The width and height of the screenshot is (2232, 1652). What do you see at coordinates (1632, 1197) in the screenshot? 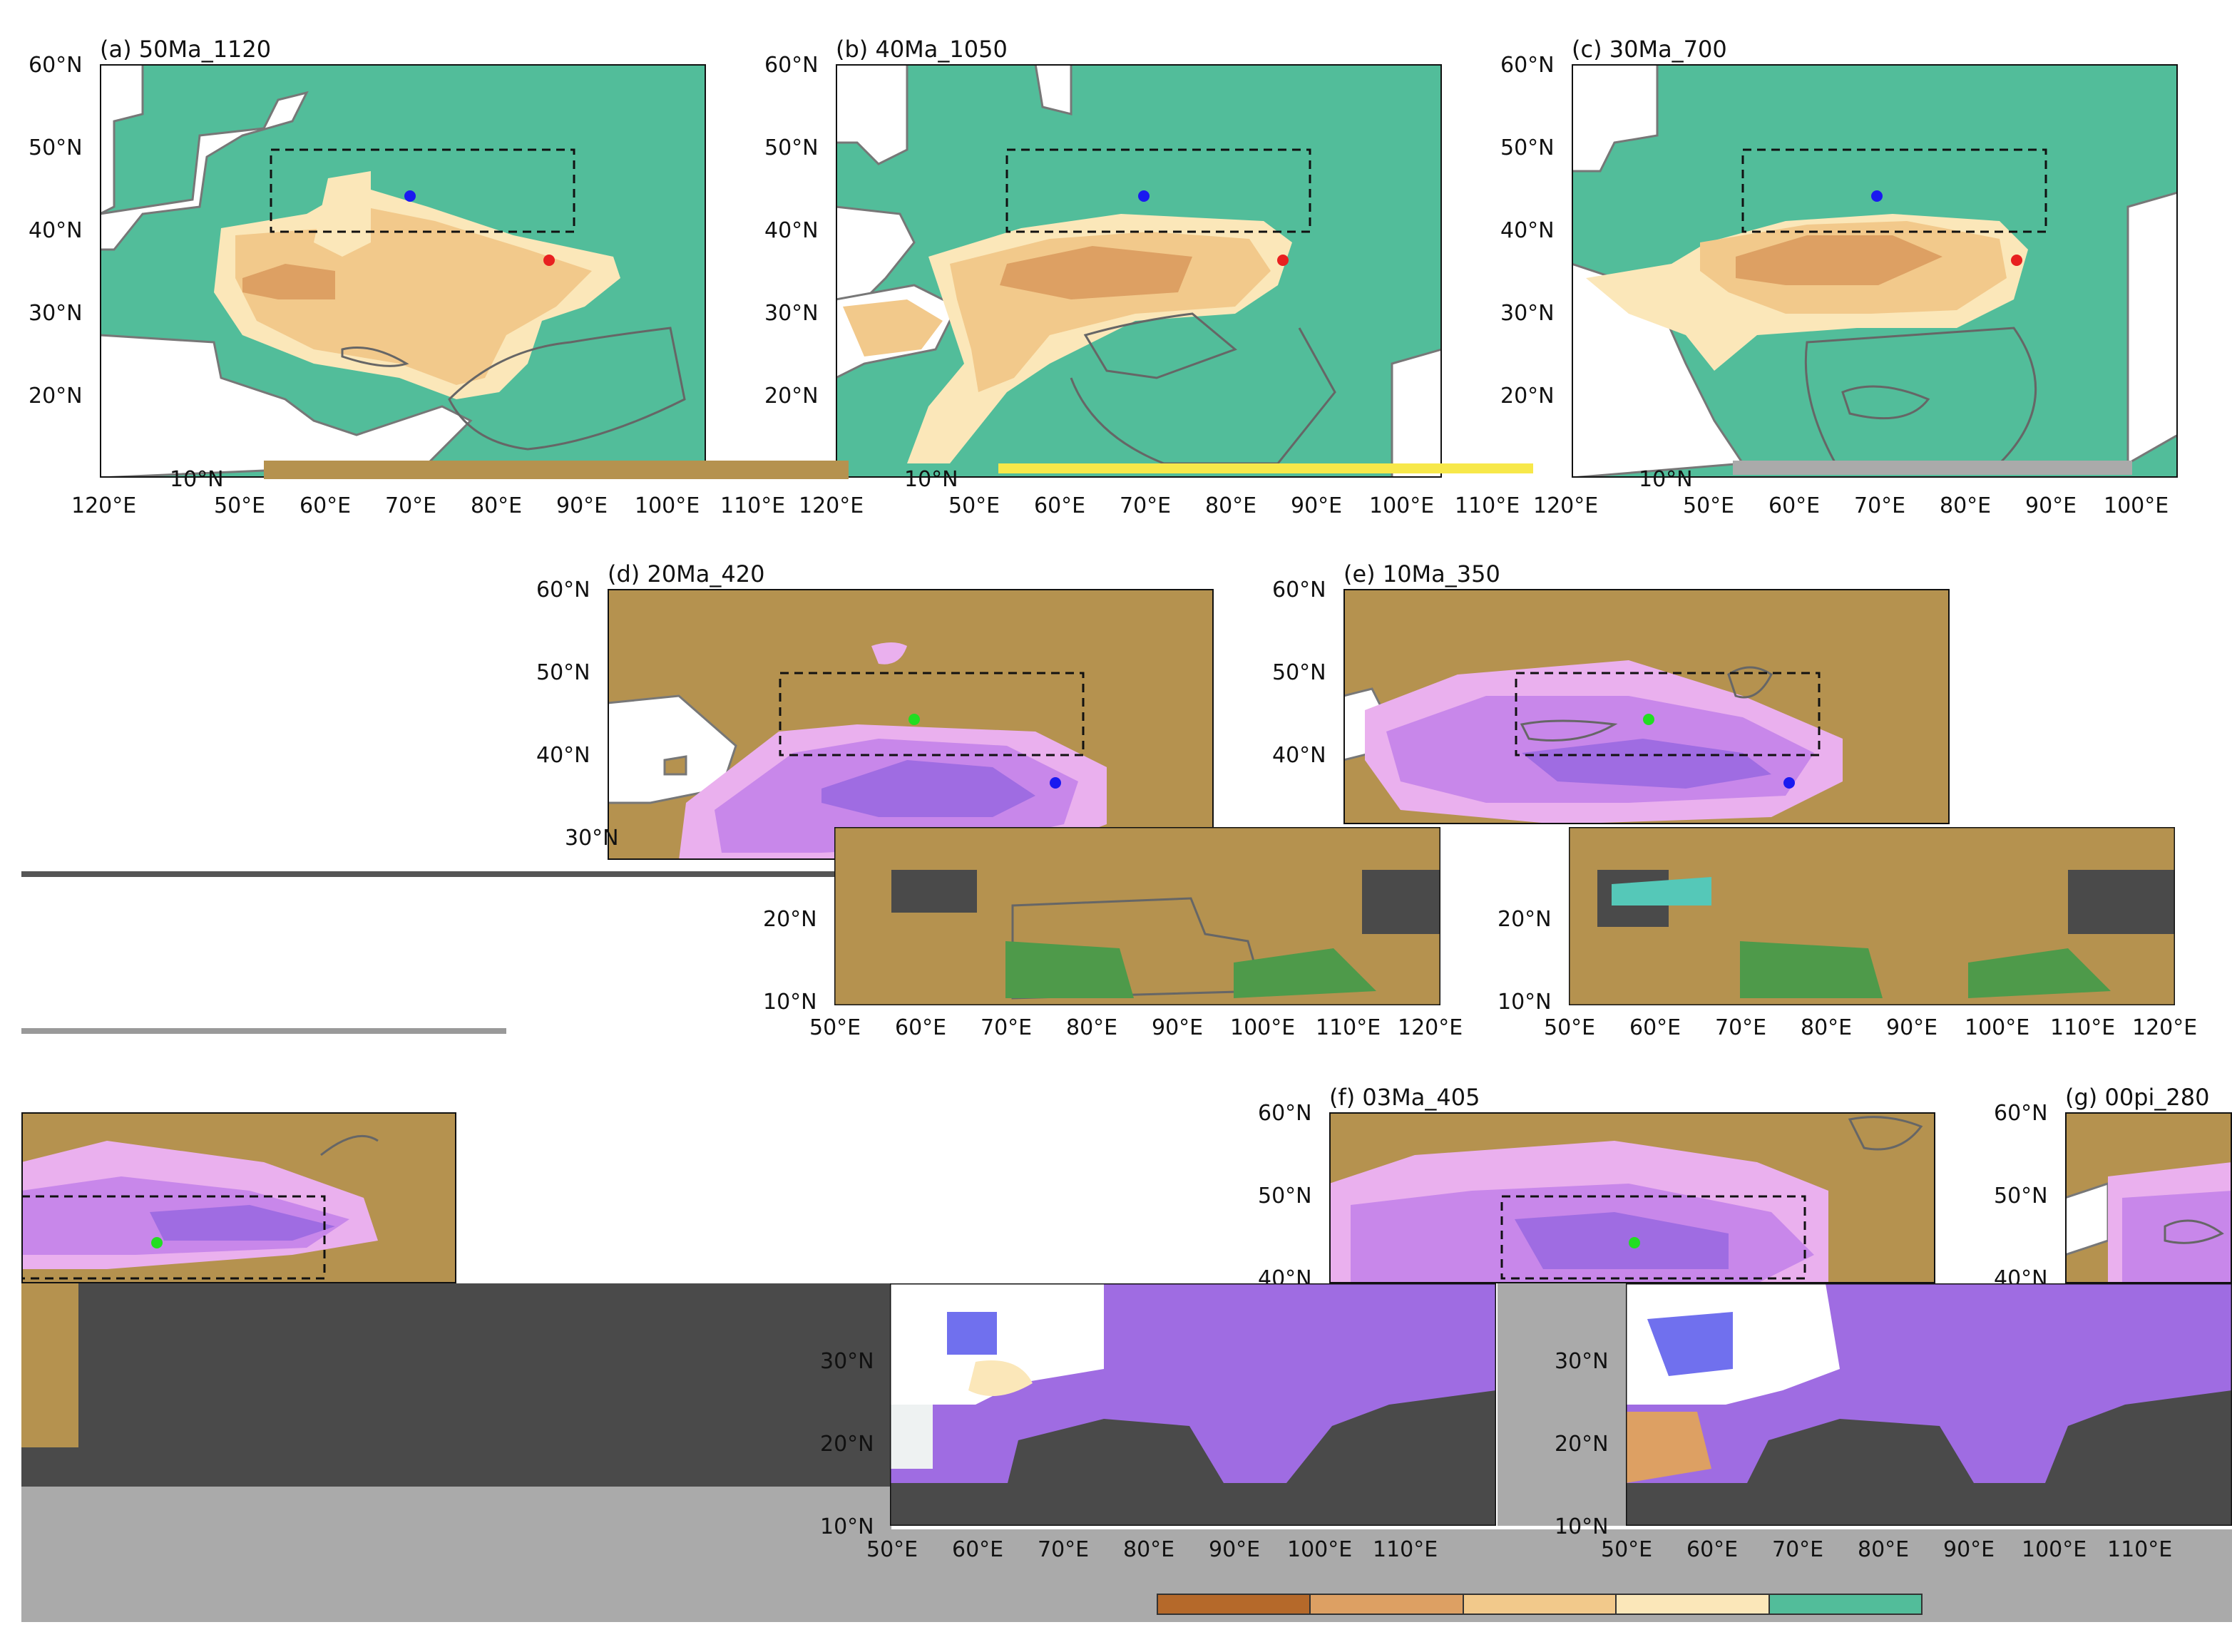
I see `panel-f` at bounding box center [1632, 1197].